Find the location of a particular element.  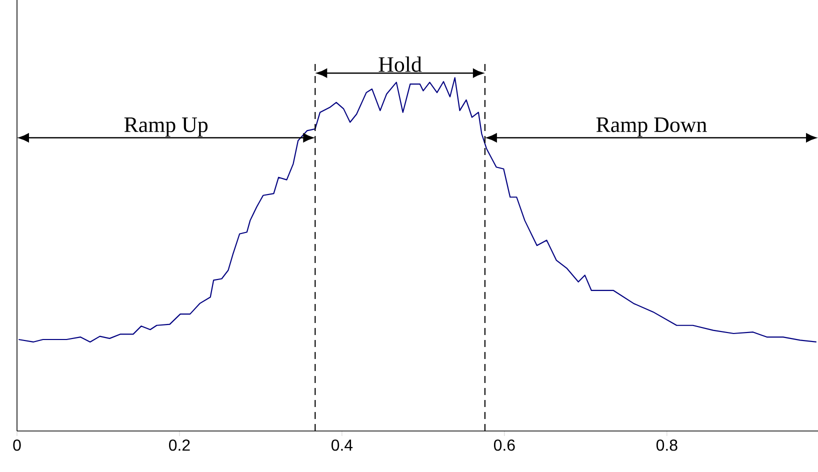

text: Hold is located at coordinates (400, 64).